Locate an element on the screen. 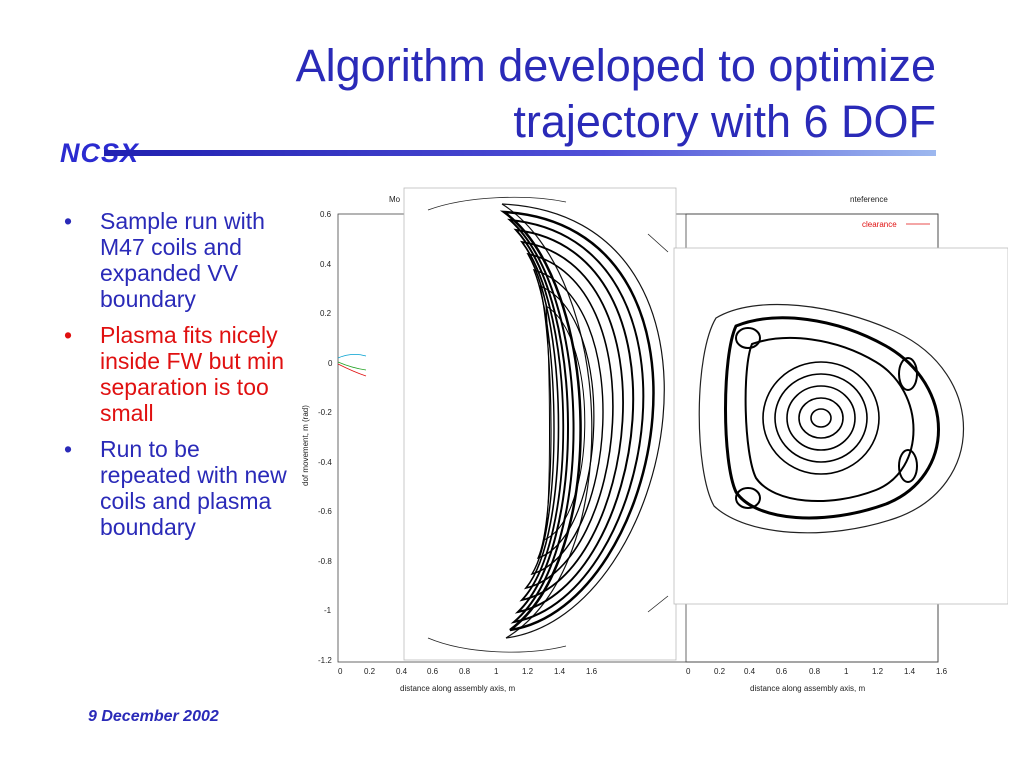 The width and height of the screenshot is (1024, 768). trajectory-line-cyan is located at coordinates (352, 356).